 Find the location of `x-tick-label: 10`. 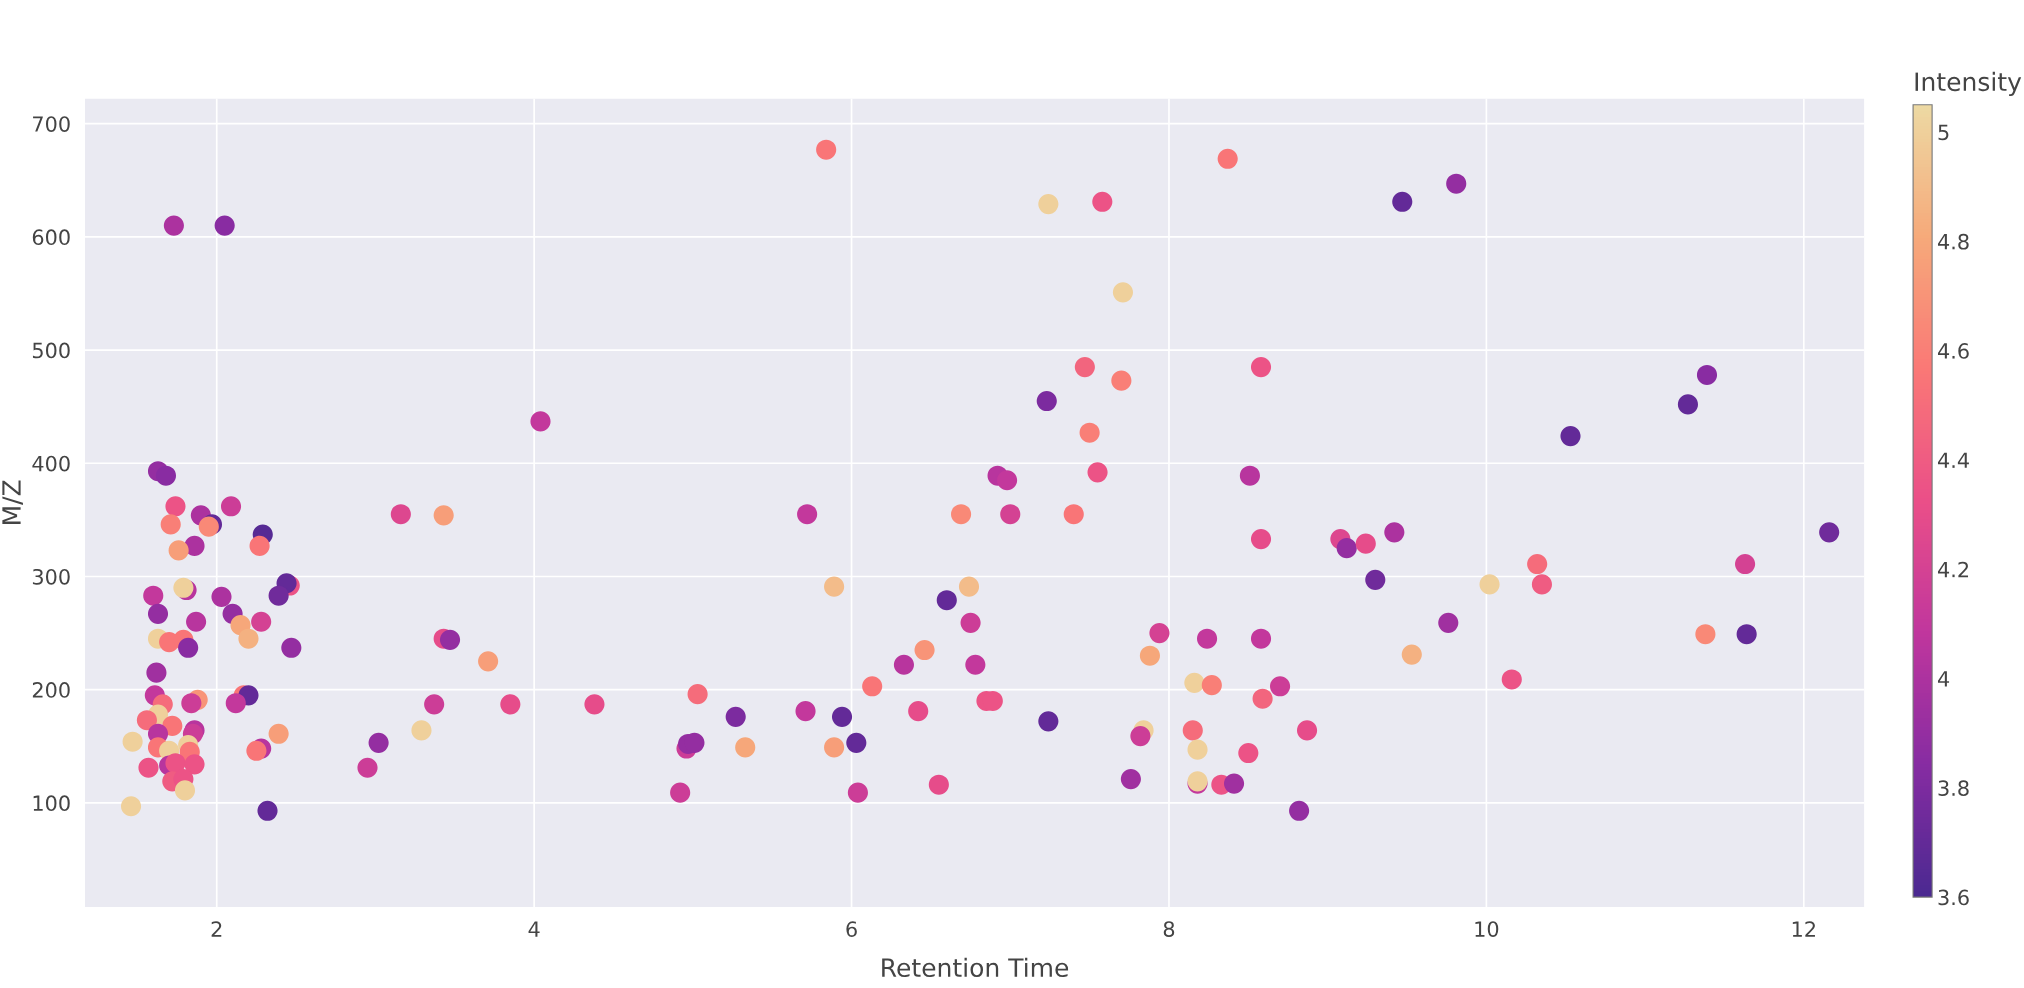

x-tick-label: 10 is located at coordinates (1487, 929).